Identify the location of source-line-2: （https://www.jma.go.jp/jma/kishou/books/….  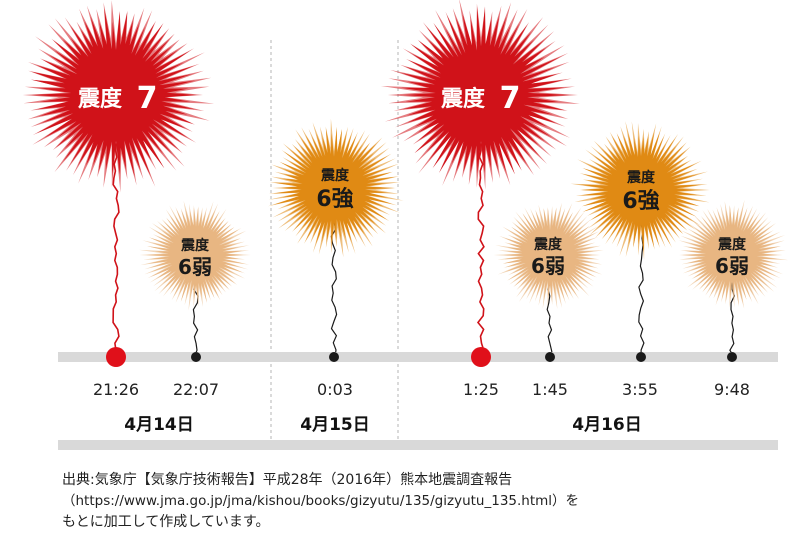
(321, 501).